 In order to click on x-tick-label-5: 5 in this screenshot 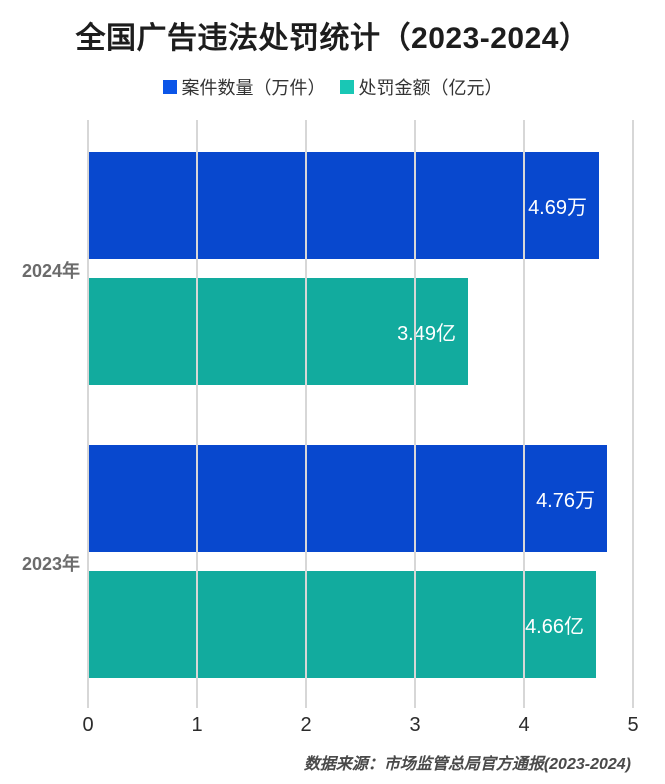, I will do `click(633, 725)`.